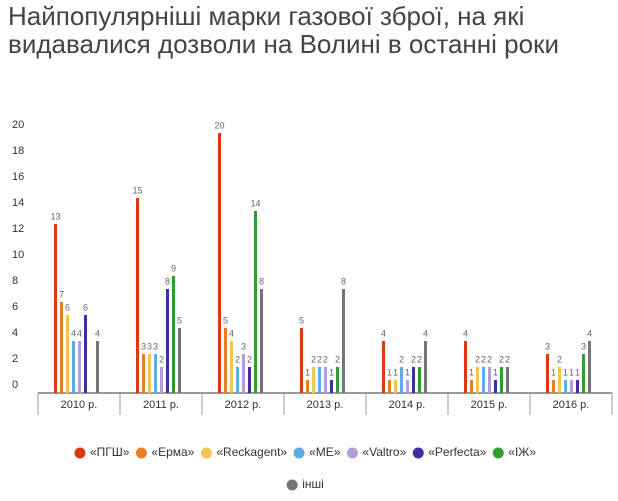 Image resolution: width=618 pixels, height=501 pixels. I want to click on value-label: 8, so click(261, 281).